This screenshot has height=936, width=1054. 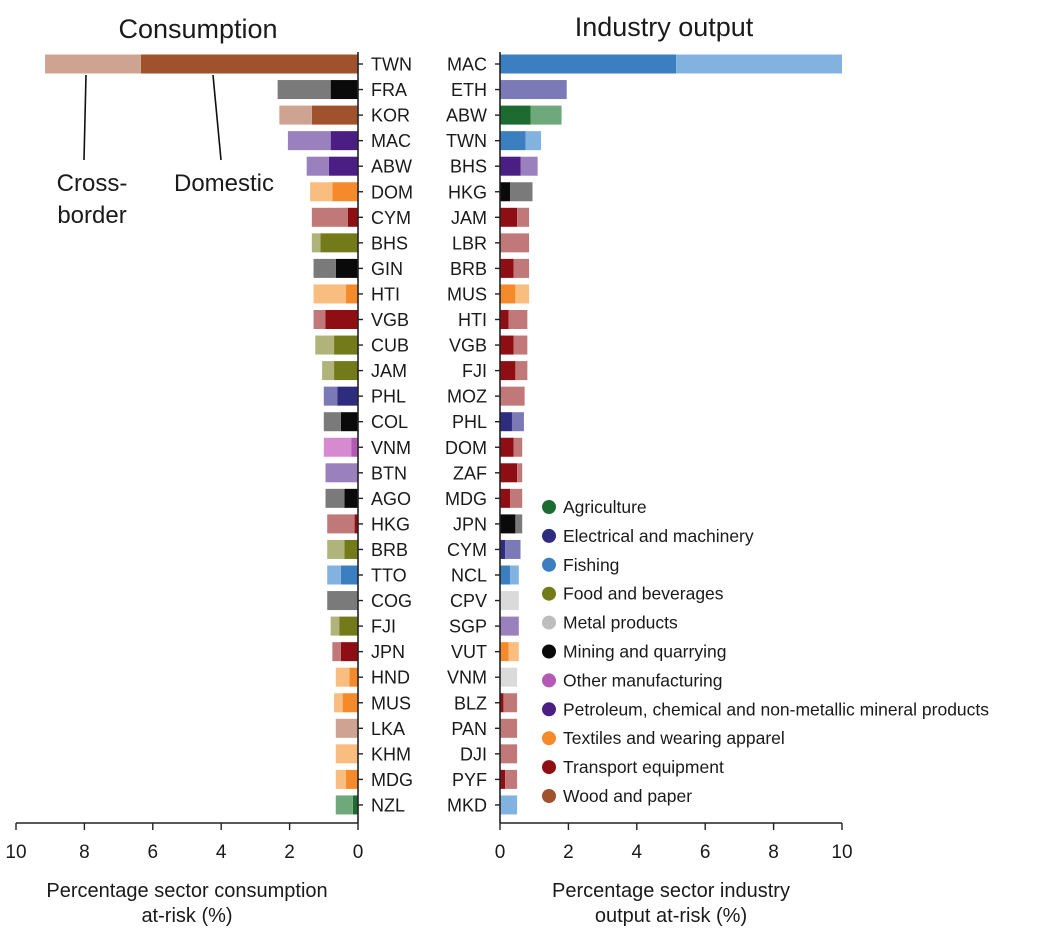 I want to click on legend-swatch-textiles-and-wearing-apparel, so click(x=549, y=738).